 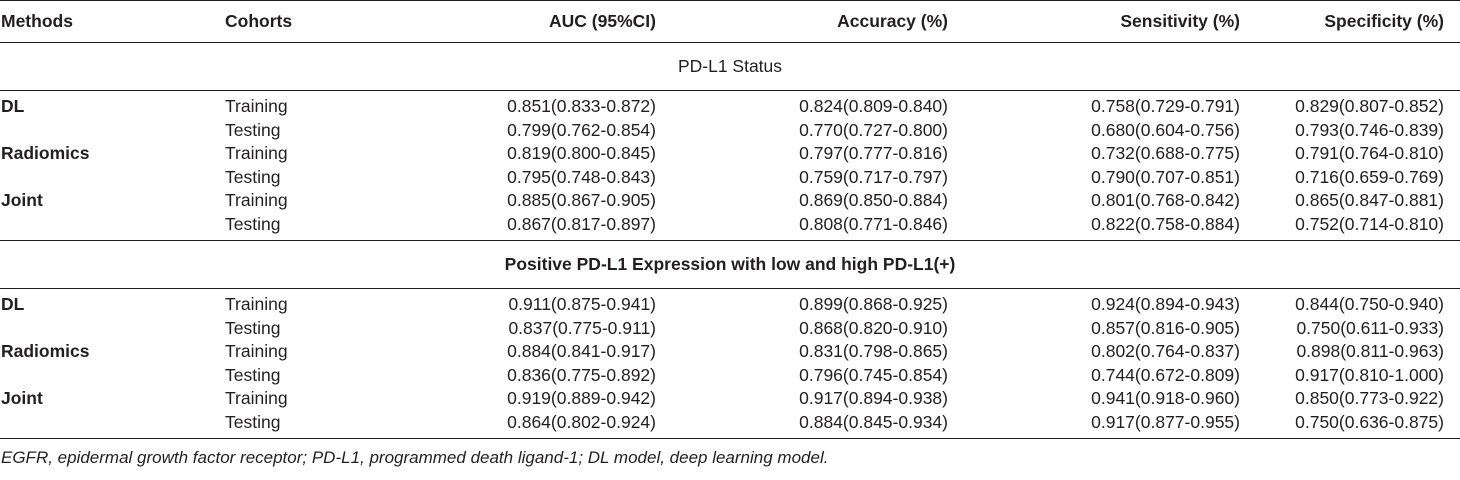 What do you see at coordinates (1369, 374) in the screenshot?
I see `specificity-cell: 0.917(0.810-1.000)` at bounding box center [1369, 374].